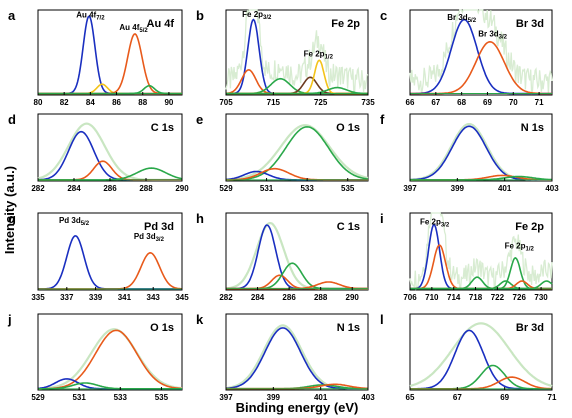  I want to click on panel-letter: g, so click(12, 218).